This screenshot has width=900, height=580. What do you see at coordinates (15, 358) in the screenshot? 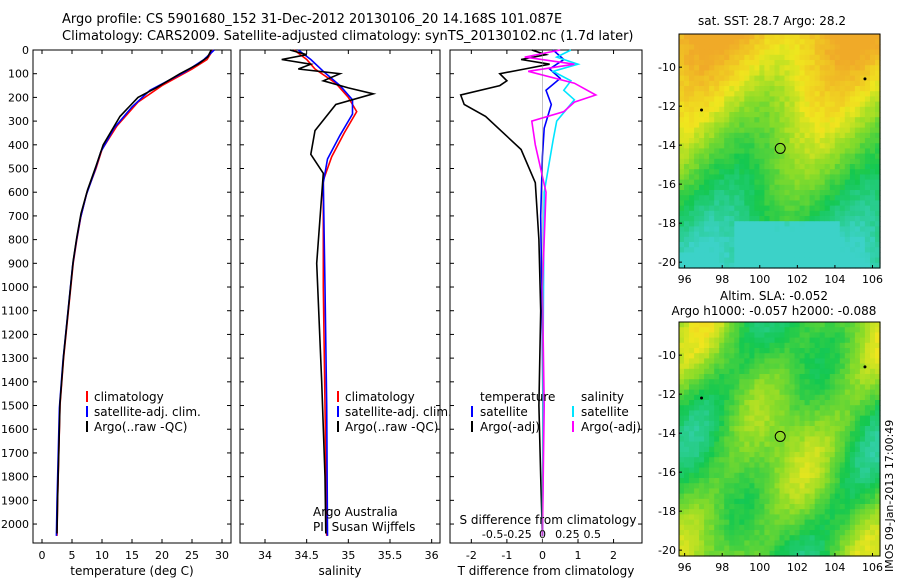
I see `y-tick-label: 1300` at bounding box center [15, 358].